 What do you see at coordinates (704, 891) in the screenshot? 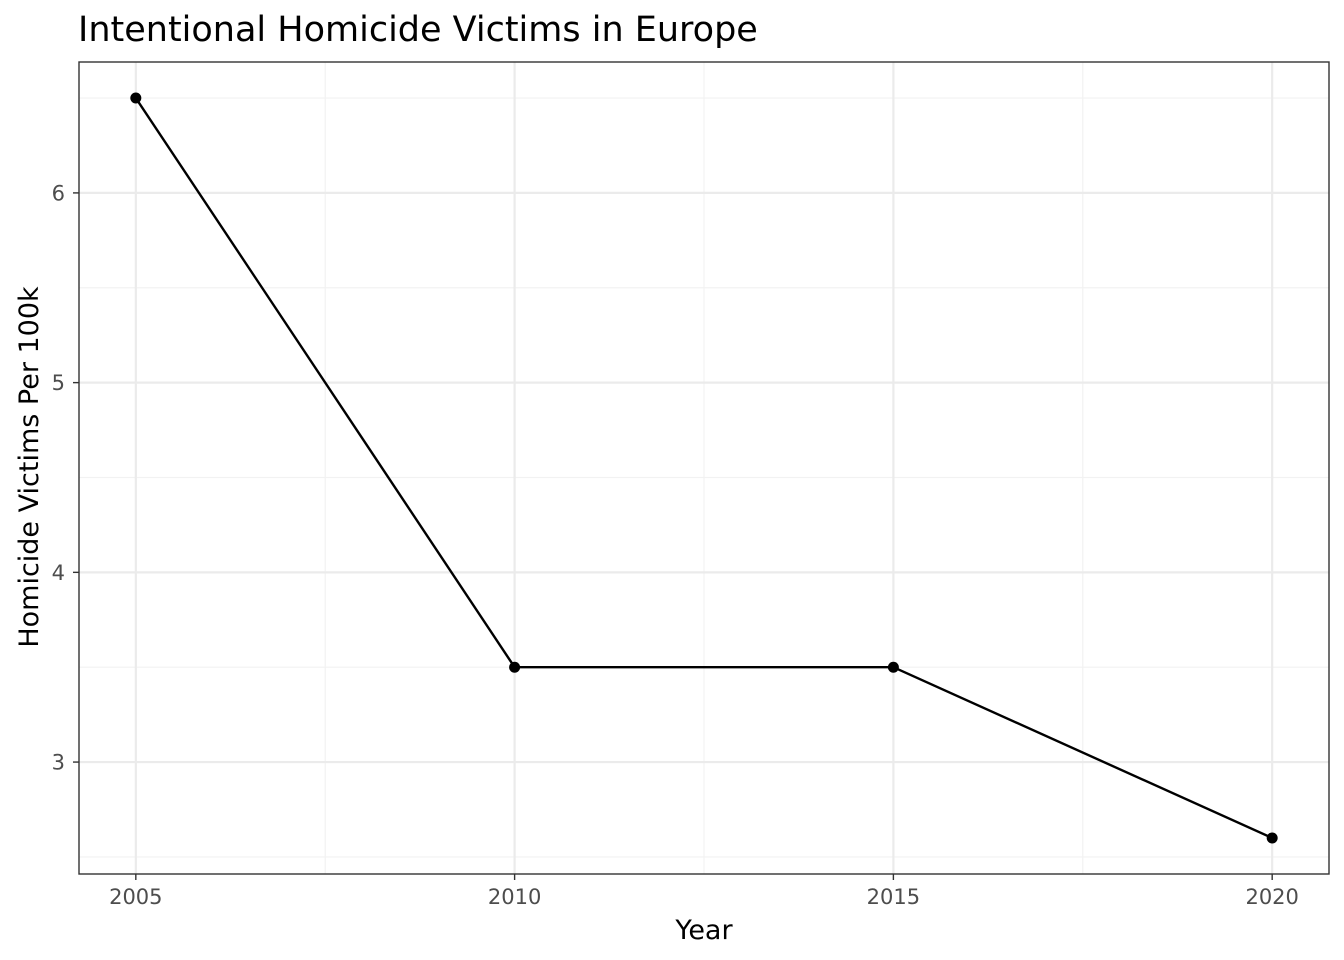
I see `x-axis: 2005 2010 2015 2020` at bounding box center [704, 891].